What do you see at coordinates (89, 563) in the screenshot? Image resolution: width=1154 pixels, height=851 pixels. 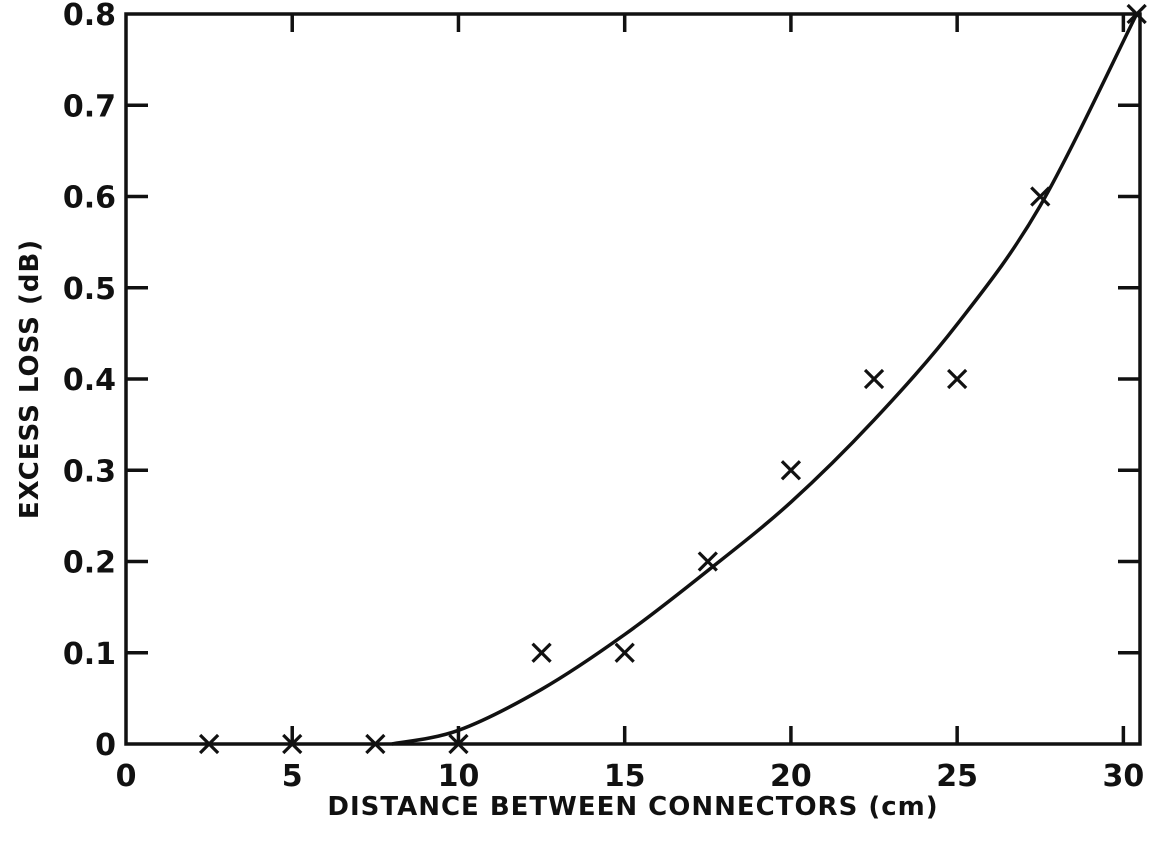 I see `y-tick-label: 0.2` at bounding box center [89, 563].